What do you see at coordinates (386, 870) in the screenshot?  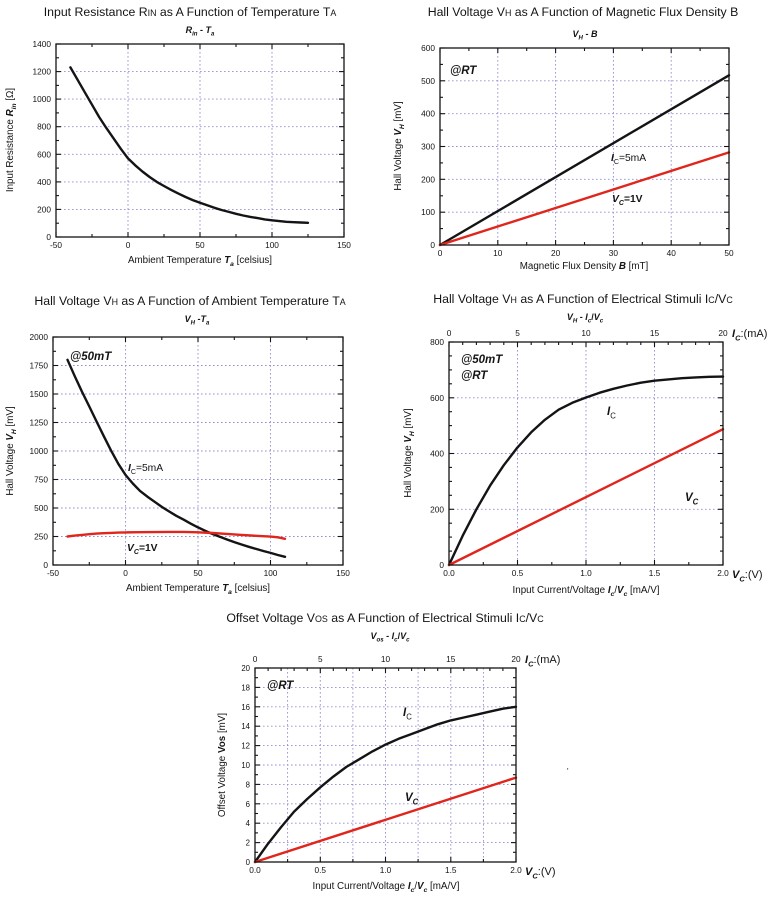 I see `chart-vos-vs-icvc-x-tick-label: 1.0` at bounding box center [386, 870].